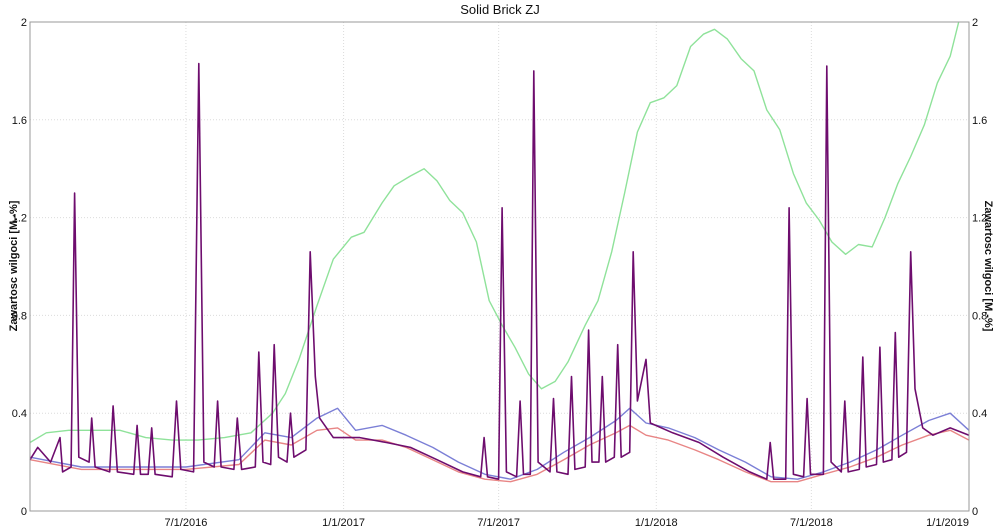 This screenshot has height=531, width=1000. I want to click on y-axis-right: 0 0.4 0.8 1.2 1.6 2, so click(979, 267).